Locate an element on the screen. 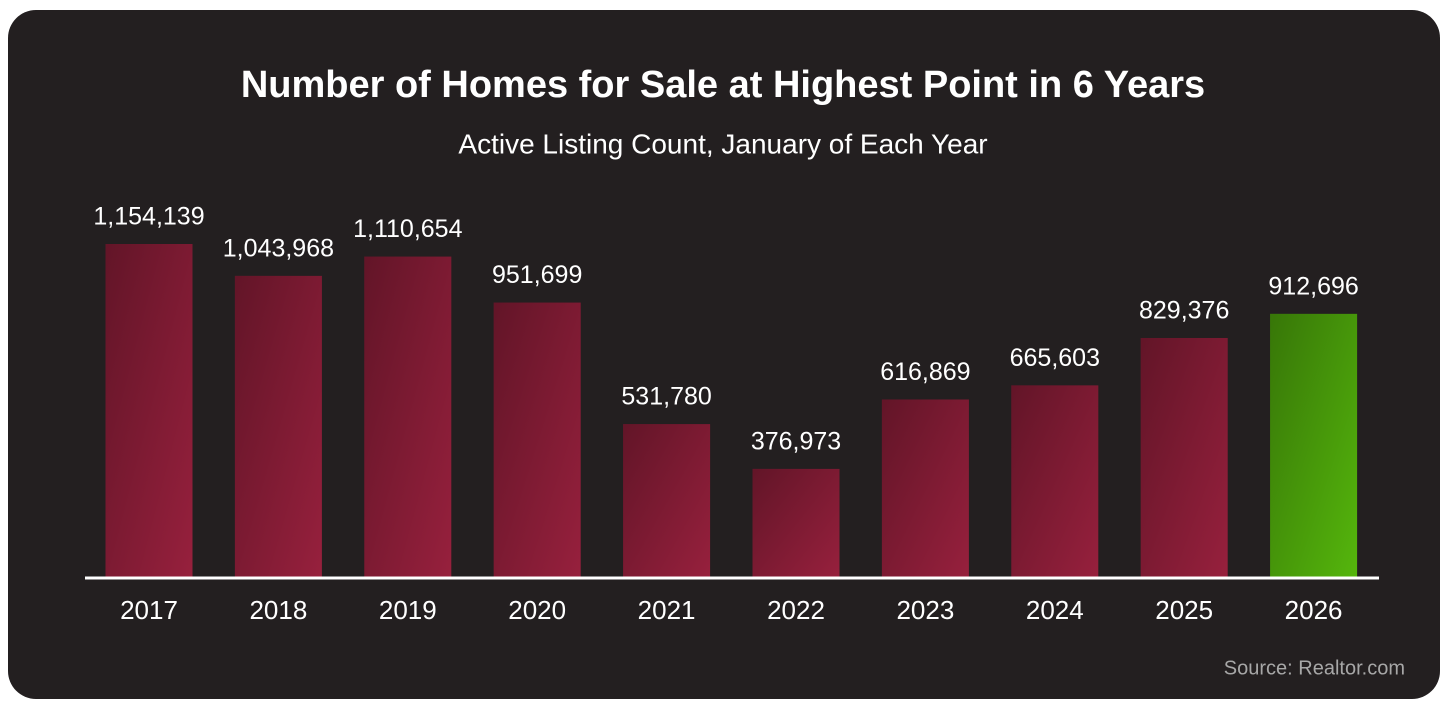  value-label: 531,780 is located at coordinates (666, 397).